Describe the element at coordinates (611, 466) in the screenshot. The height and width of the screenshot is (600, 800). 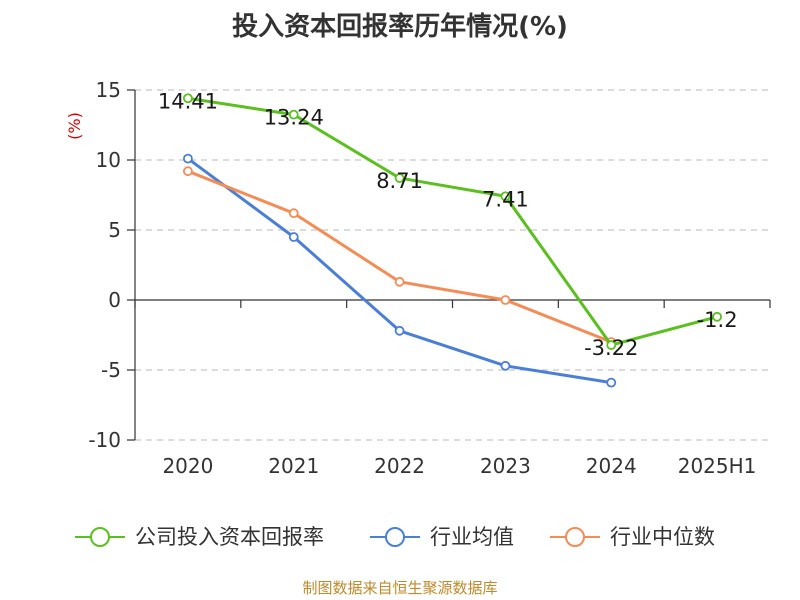
I see `x-tick-label: 2024` at that location.